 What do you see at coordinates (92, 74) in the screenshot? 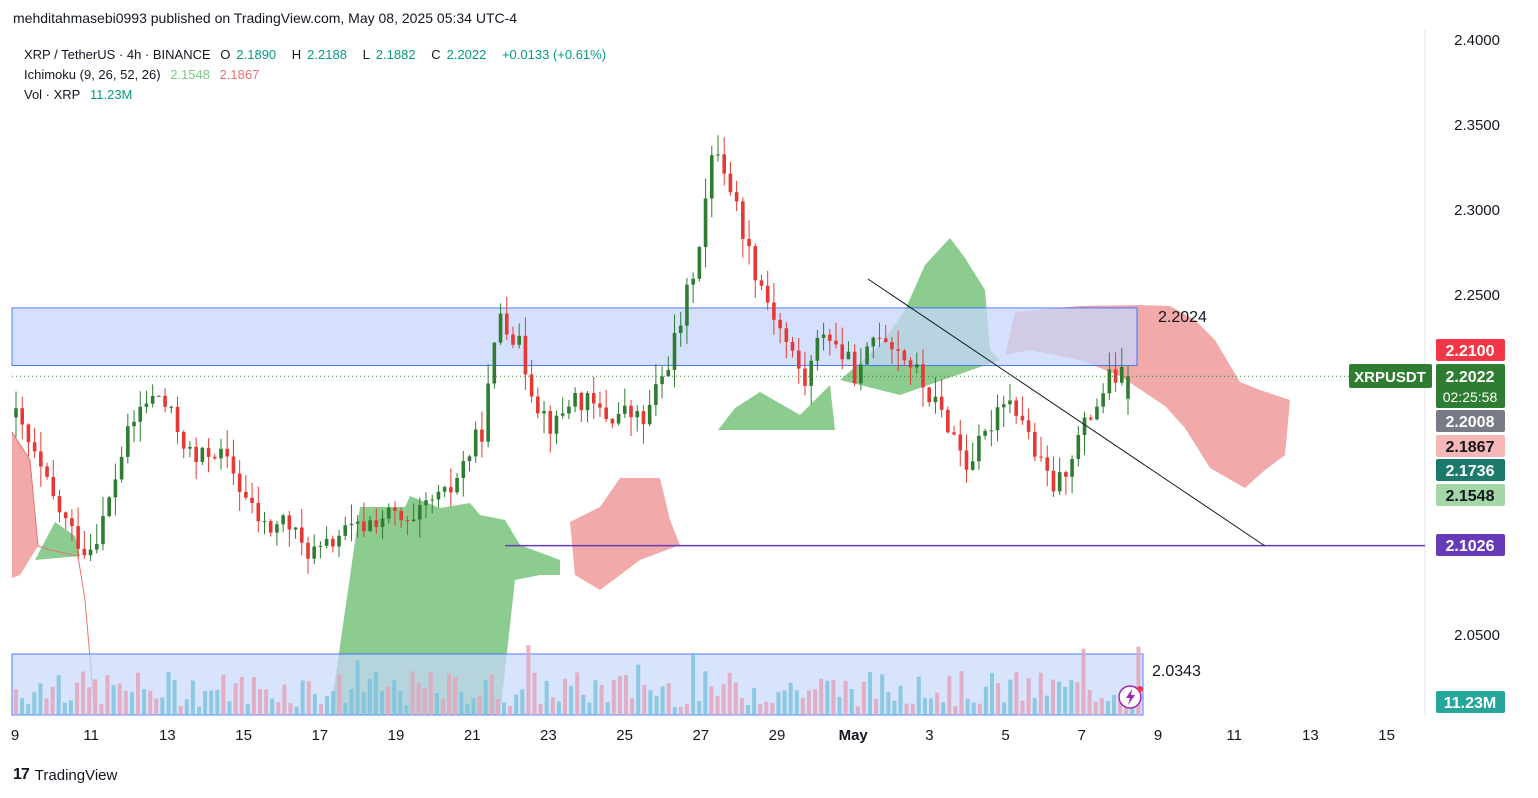
I see `ichimoku-label: Ichimoku (9, 26, 52, 26)` at bounding box center [92, 74].